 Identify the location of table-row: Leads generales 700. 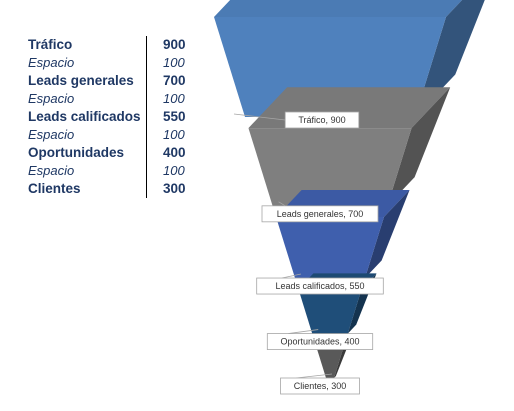
(107, 81).